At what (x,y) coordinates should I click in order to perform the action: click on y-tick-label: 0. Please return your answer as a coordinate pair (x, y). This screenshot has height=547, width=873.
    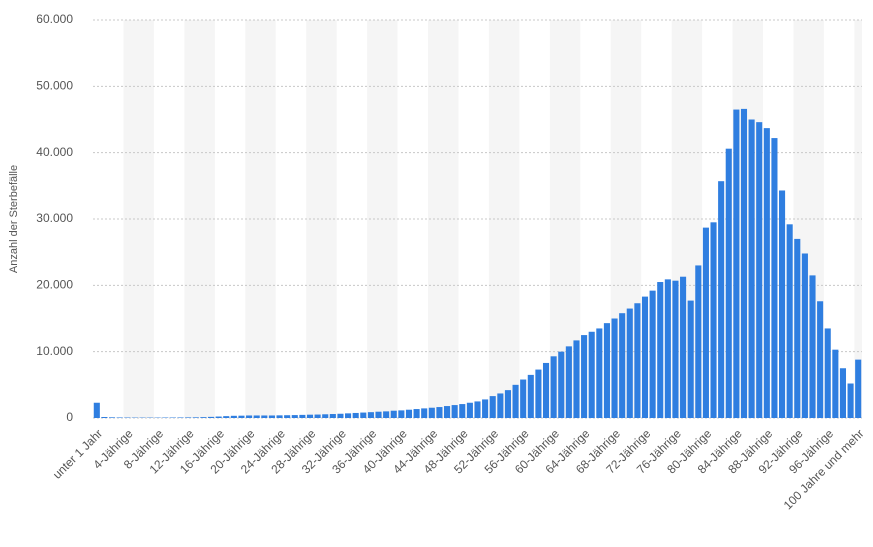
    Looking at the image, I should click on (69, 417).